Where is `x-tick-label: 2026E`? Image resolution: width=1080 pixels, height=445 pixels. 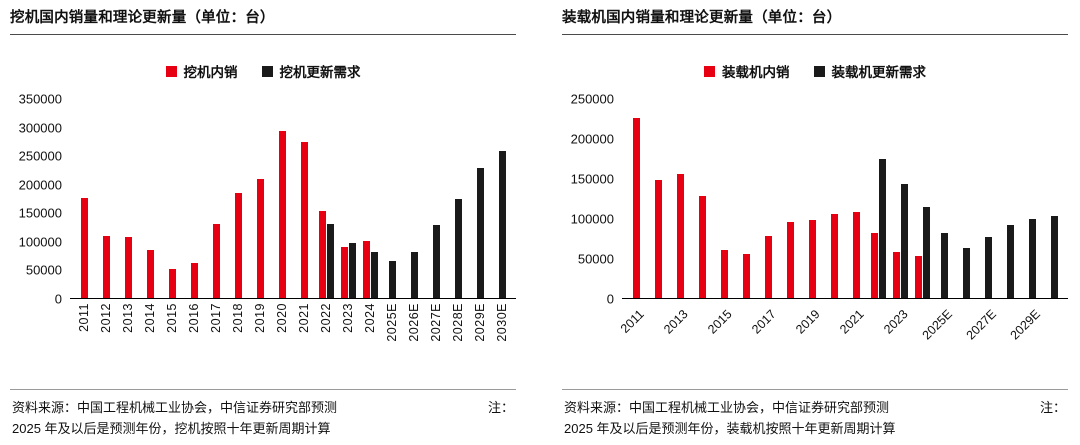 x-tick-label: 2026E is located at coordinates (414, 322).